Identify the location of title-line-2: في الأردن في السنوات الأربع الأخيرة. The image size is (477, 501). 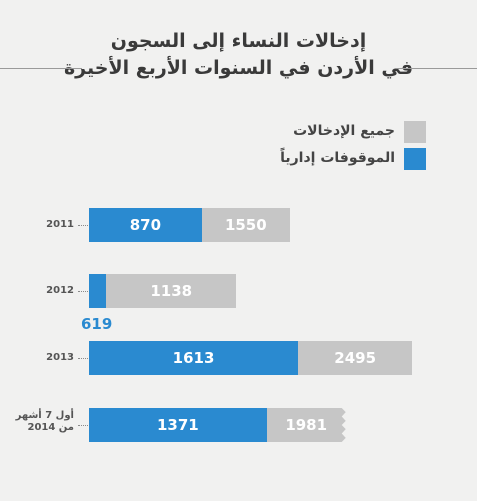
(238, 68).